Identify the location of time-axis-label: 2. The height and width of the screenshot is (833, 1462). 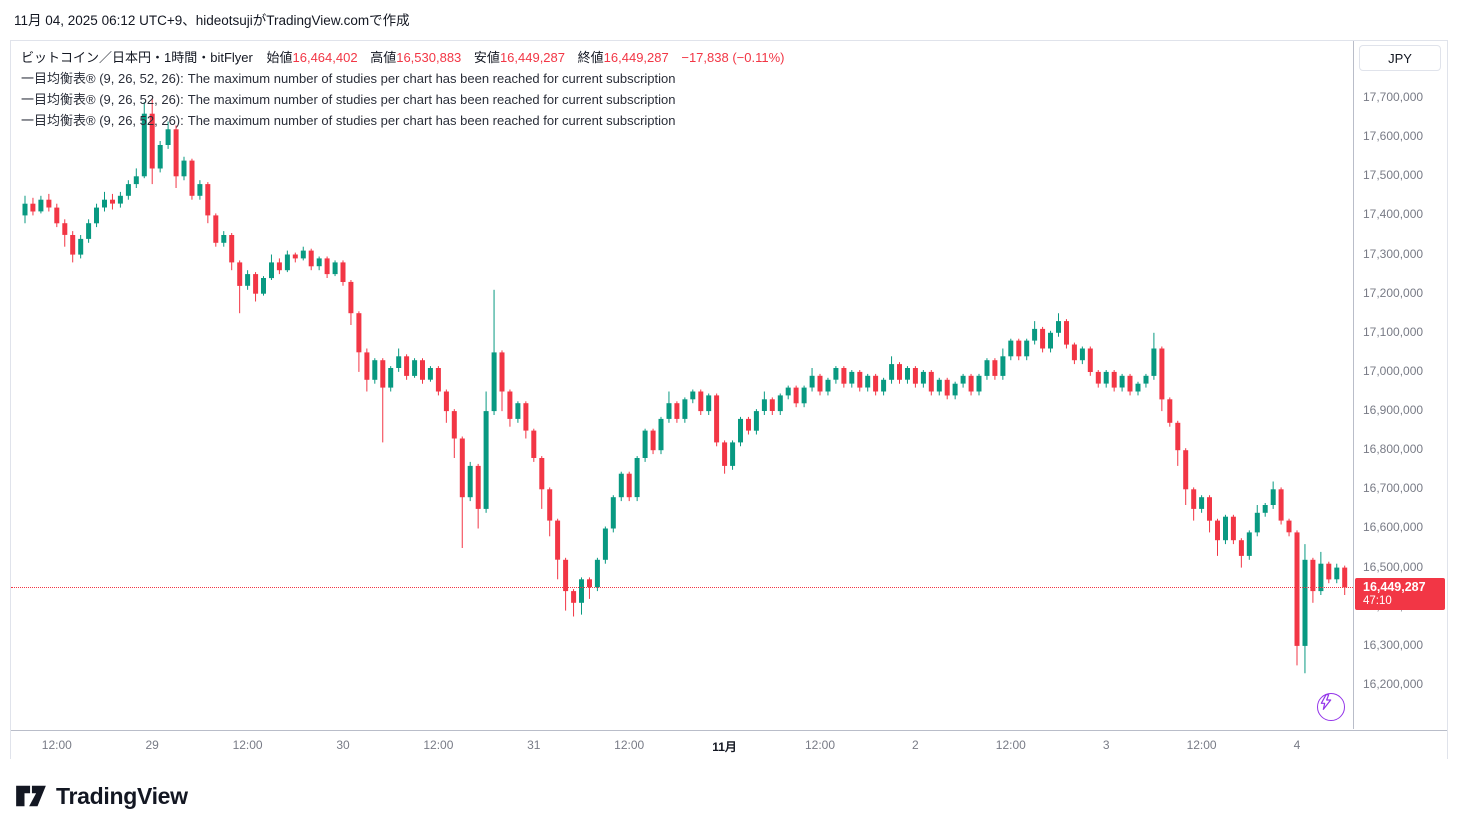
(915, 745).